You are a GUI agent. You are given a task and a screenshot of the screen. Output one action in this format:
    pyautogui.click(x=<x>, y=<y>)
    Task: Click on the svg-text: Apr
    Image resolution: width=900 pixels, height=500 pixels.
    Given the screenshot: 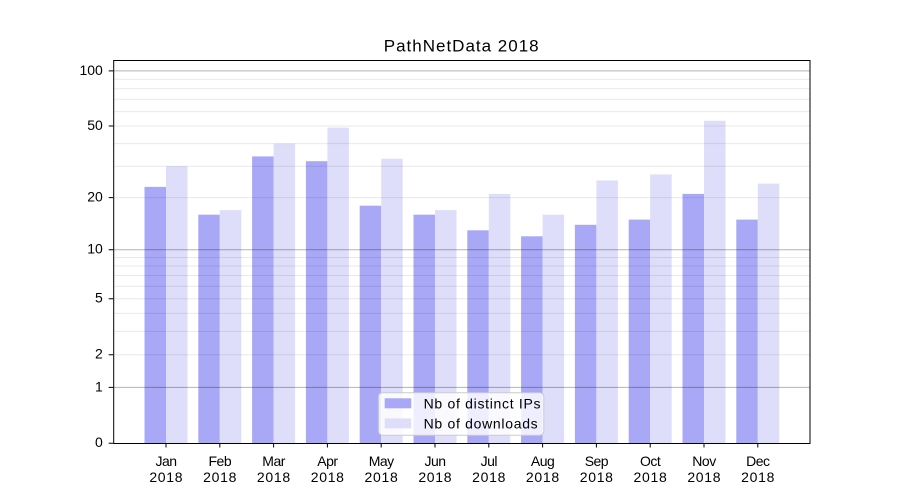 What is the action you would take?
    pyautogui.click(x=327, y=461)
    